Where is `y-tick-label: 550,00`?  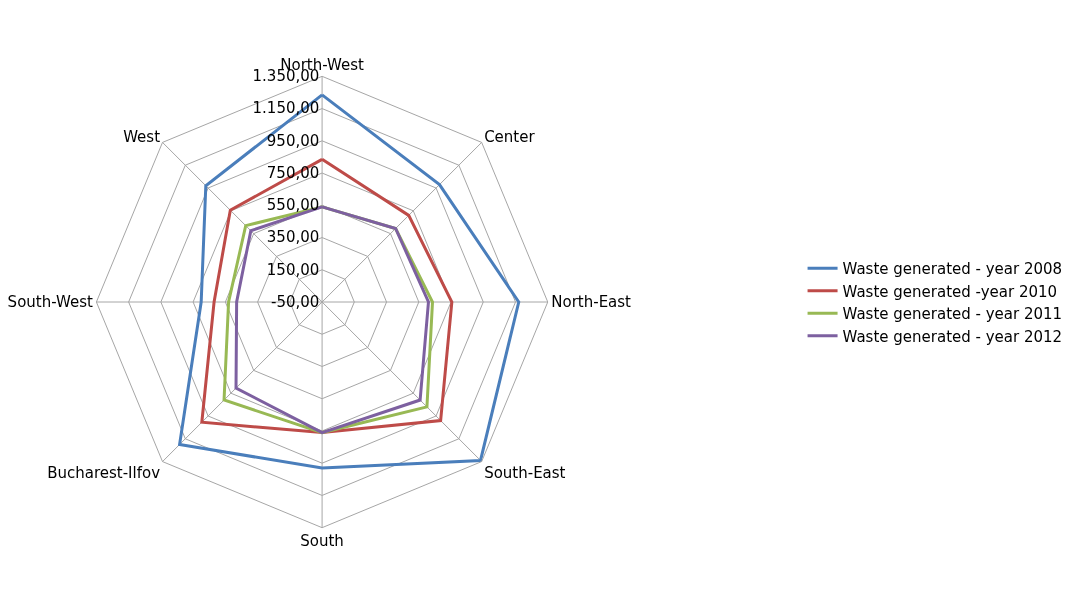
y-tick-label: 550,00 is located at coordinates (293, 205).